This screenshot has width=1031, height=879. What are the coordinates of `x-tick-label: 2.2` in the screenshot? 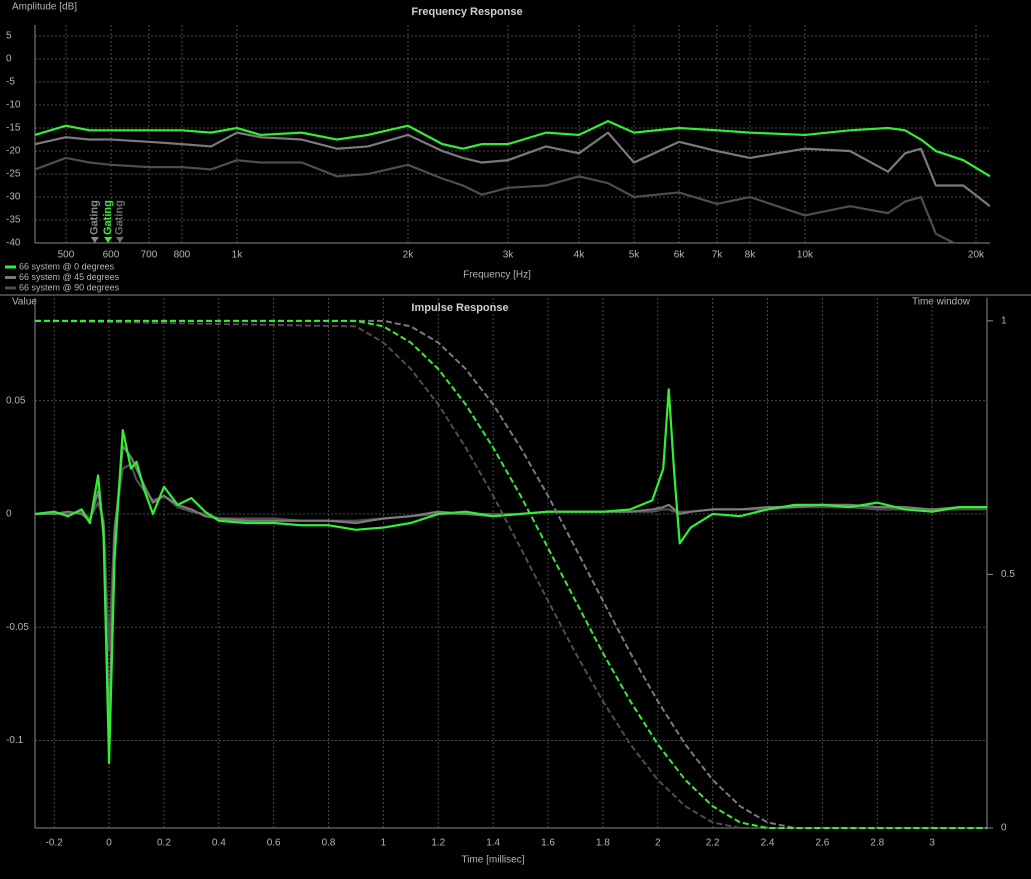 It's located at (713, 843).